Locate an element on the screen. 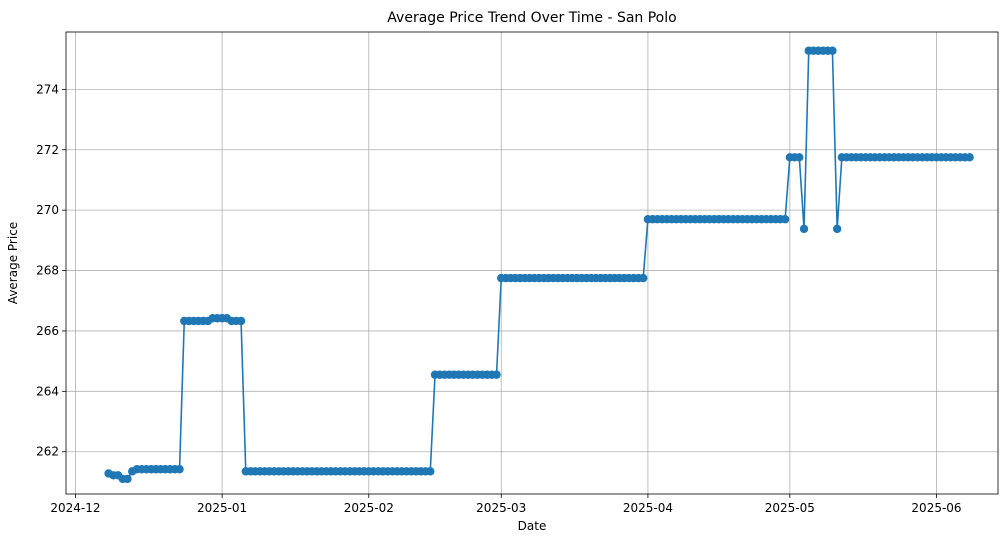  y-tick-label: 270 is located at coordinates (47, 210).